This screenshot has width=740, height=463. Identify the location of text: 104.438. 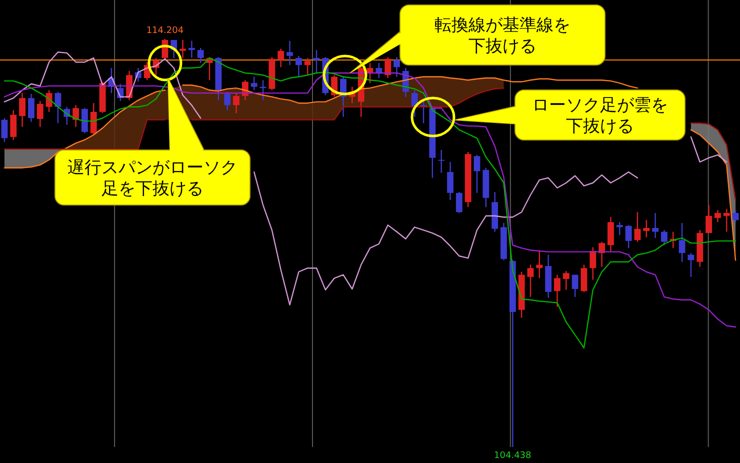
(513, 456).